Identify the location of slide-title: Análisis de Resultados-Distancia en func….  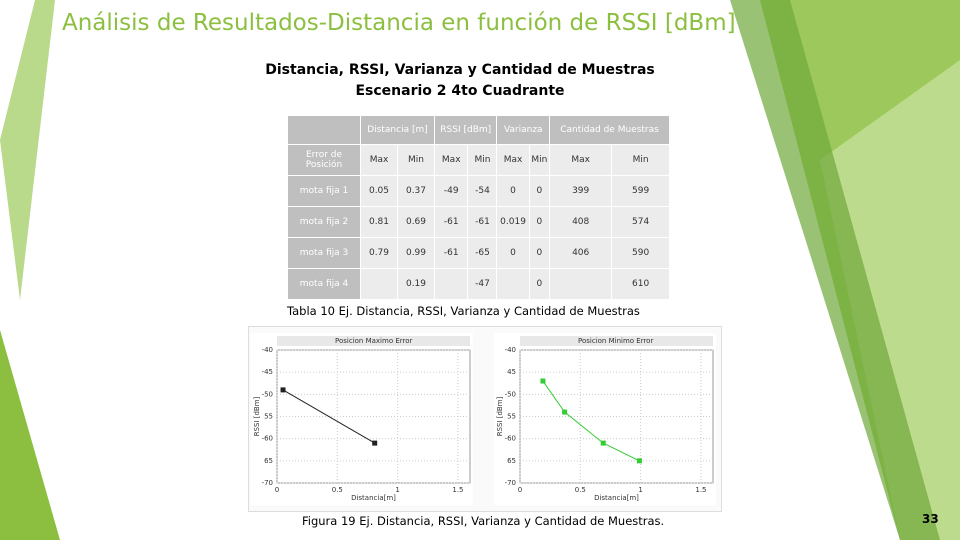
(399, 23).